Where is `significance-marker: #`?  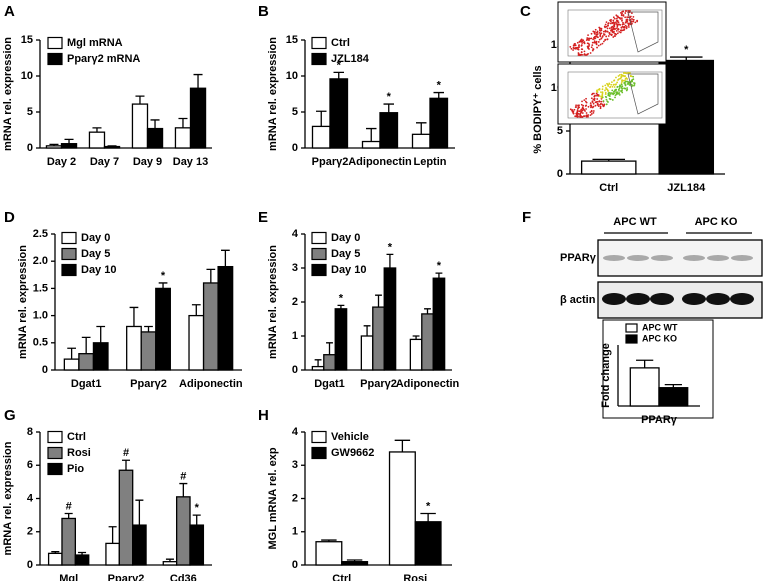
significance-marker: # is located at coordinates (126, 453).